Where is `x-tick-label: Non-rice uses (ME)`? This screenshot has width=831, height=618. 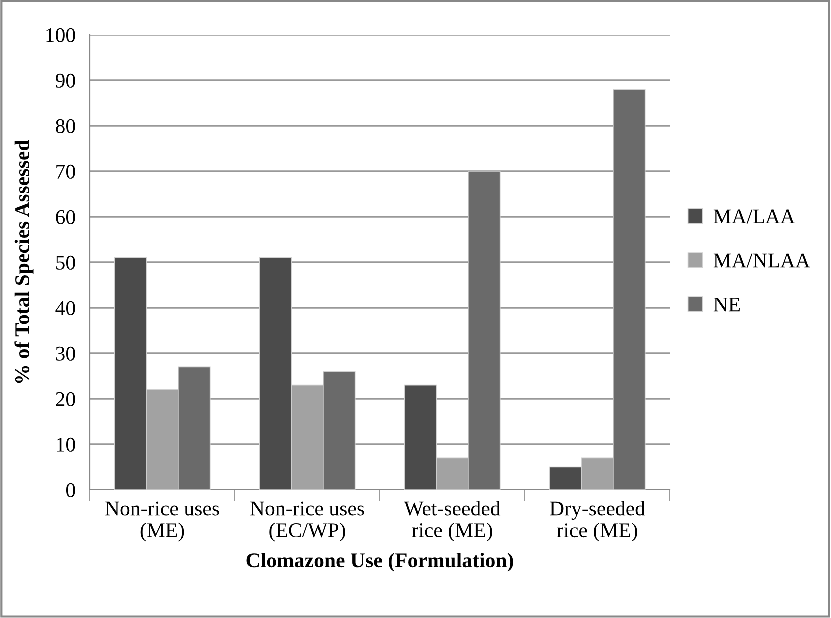 x-tick-label: Non-rice uses (ME) is located at coordinates (163, 522).